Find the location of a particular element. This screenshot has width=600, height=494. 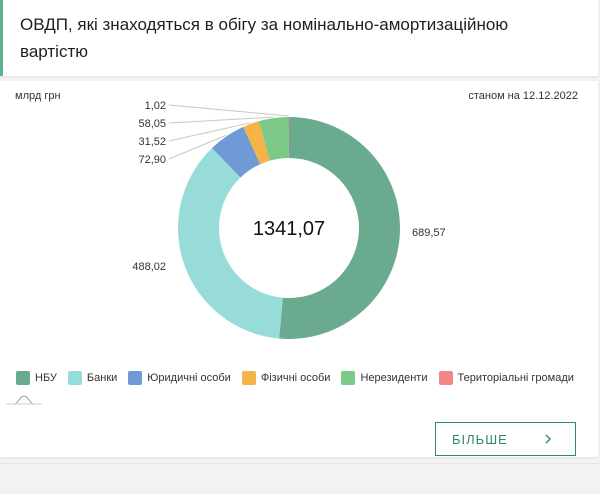

value-label-3: 72,90 is located at coordinates (152, 160).